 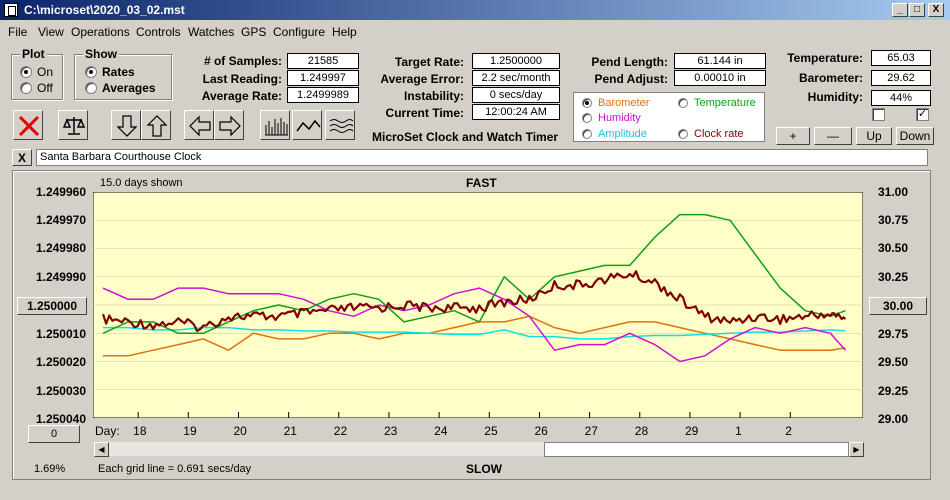 I want to click on clear-button, so click(x=28, y=125).